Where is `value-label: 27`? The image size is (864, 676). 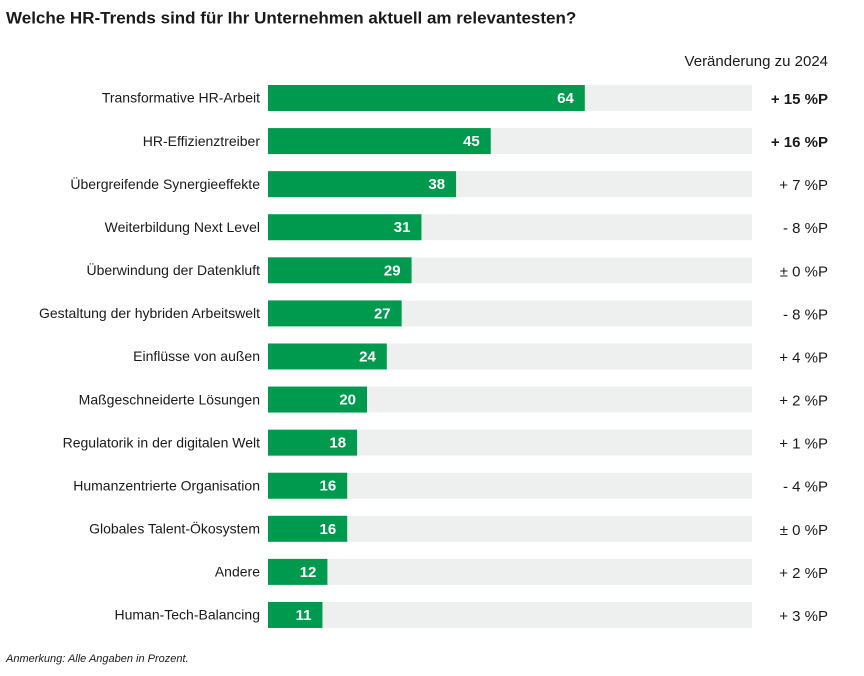
value-label: 27 is located at coordinates (382, 313).